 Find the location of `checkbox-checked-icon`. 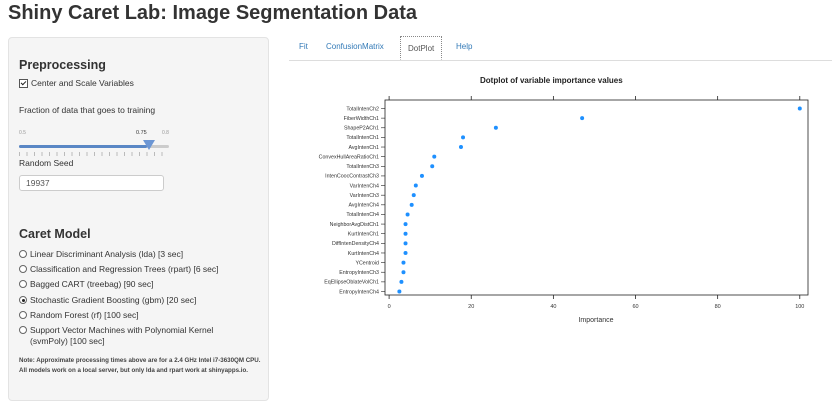

checkbox-checked-icon is located at coordinates (23, 83).